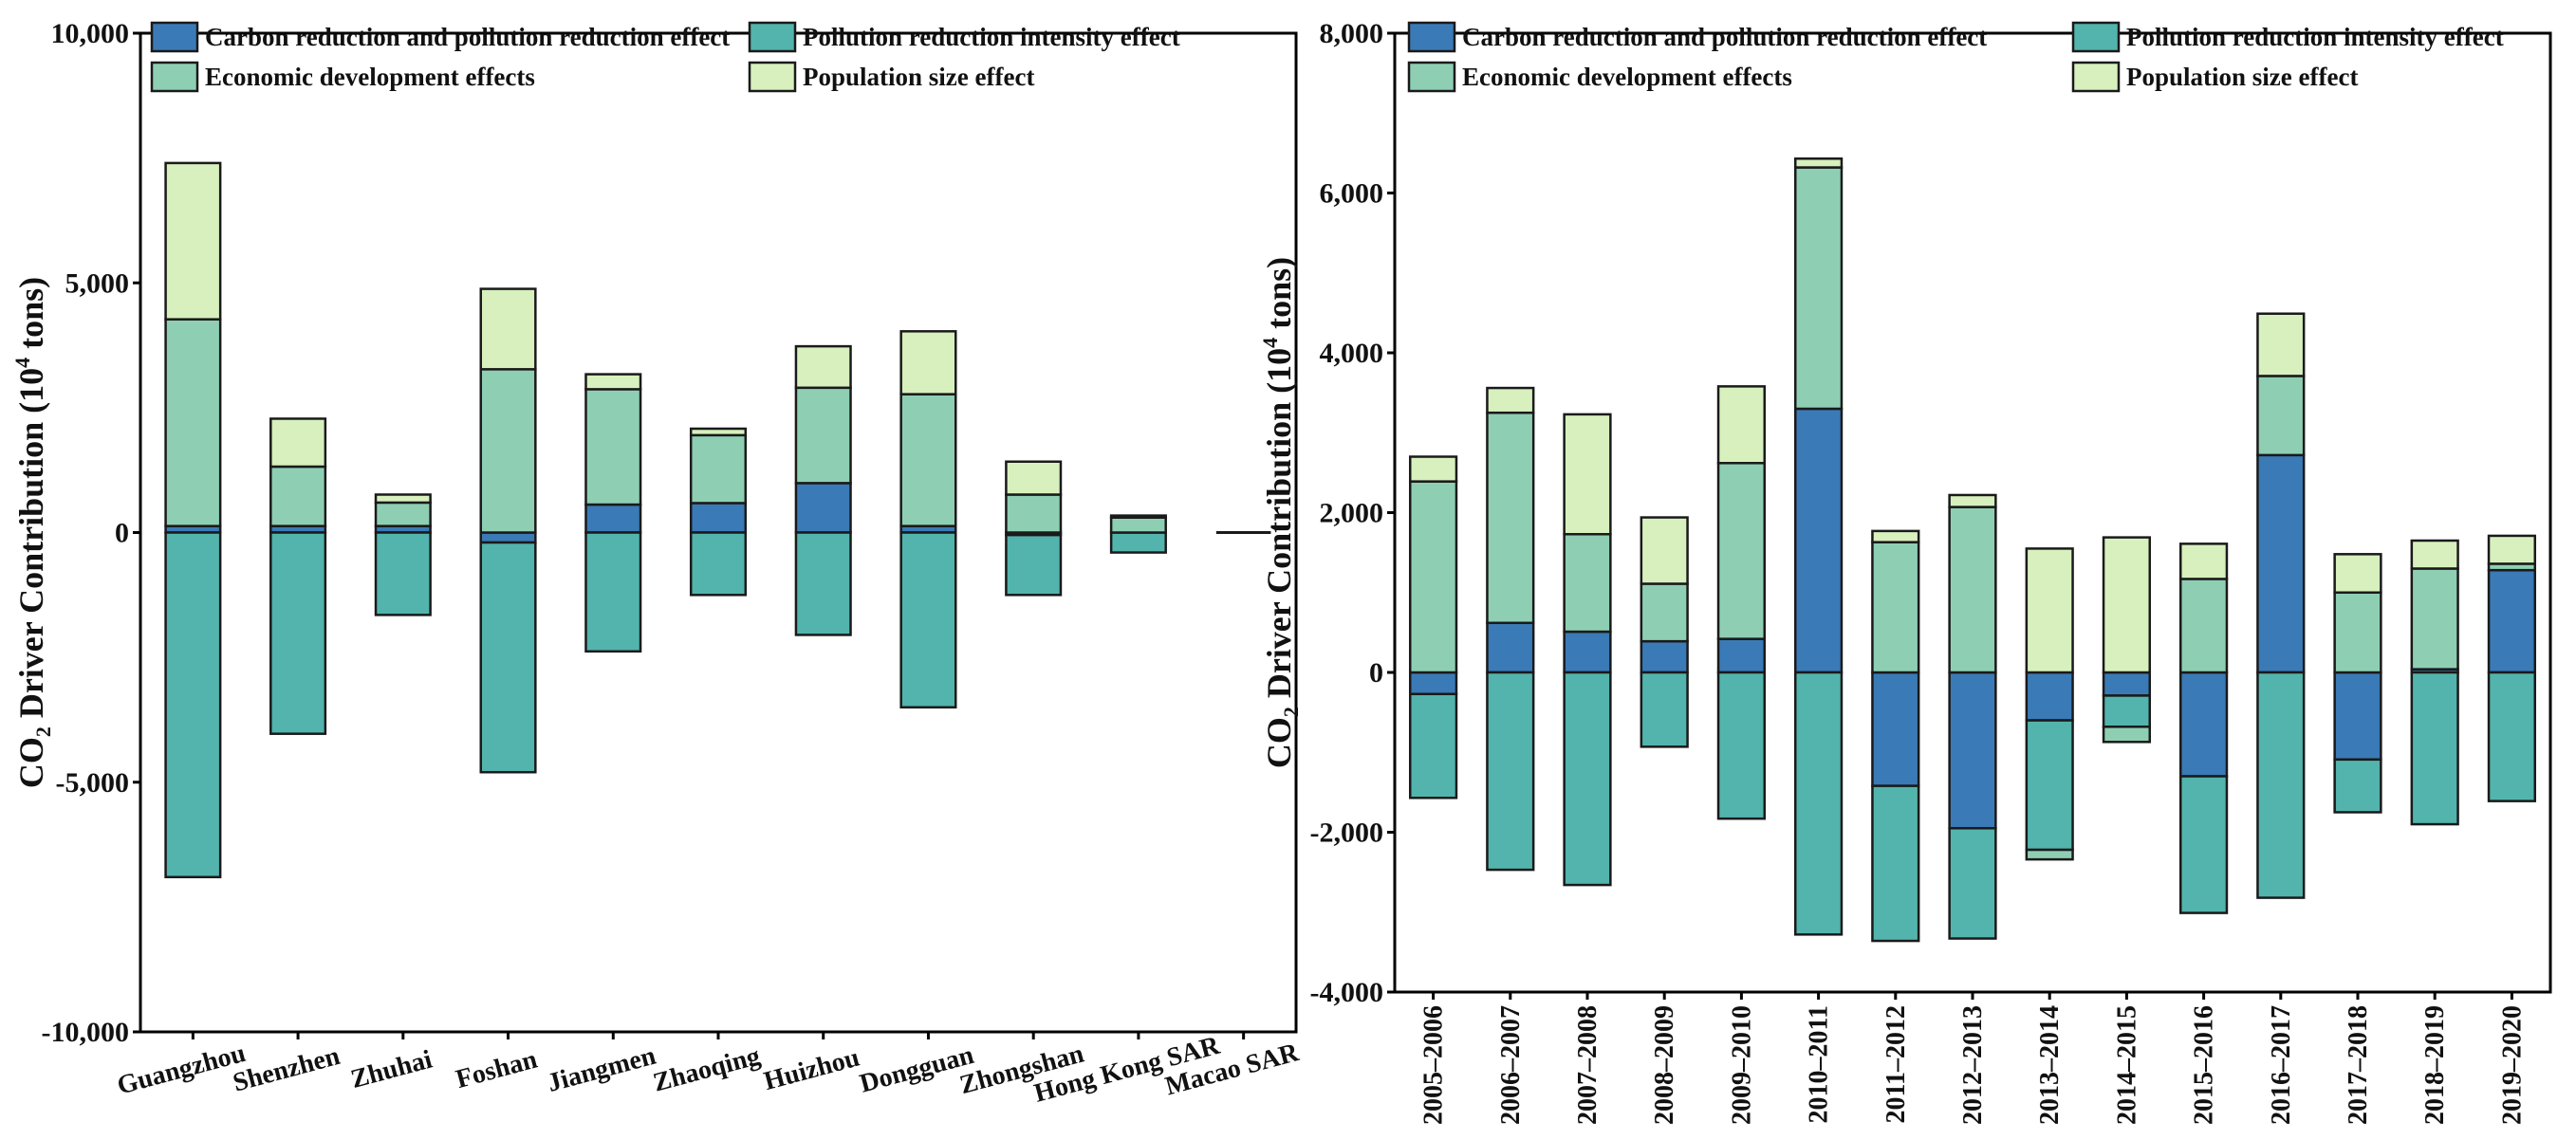 Image resolution: width=2576 pixels, height=1140 pixels. I want to click on legend-label-pollution: Pollution reduction intensity effect, so click(2315, 37).